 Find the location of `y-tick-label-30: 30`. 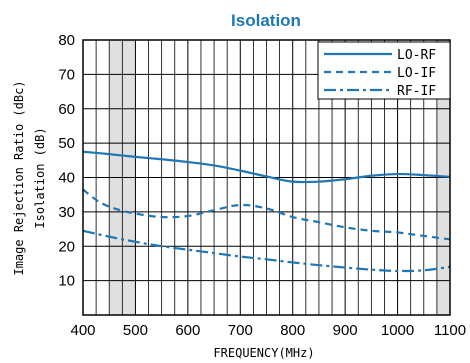

y-tick-label-30: 30 is located at coordinates (66, 212).